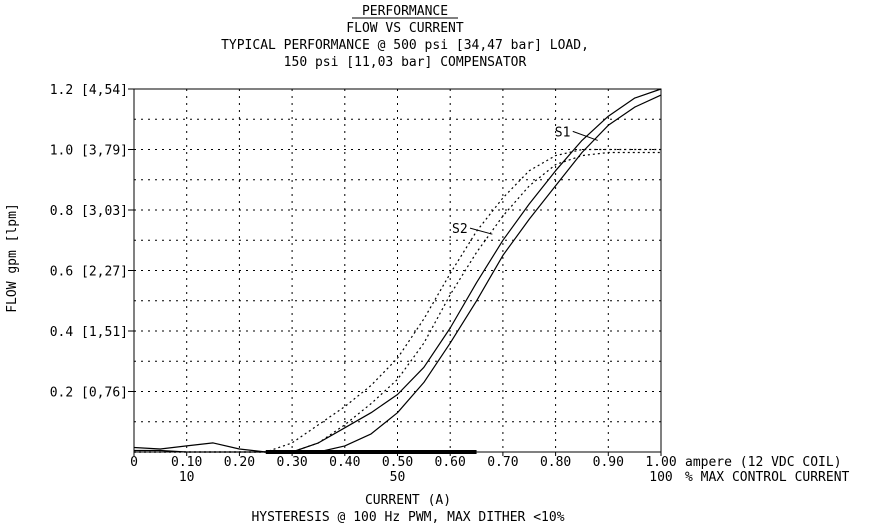  I want to click on y-tick-label: 0.8 [3,03], so click(89, 211).